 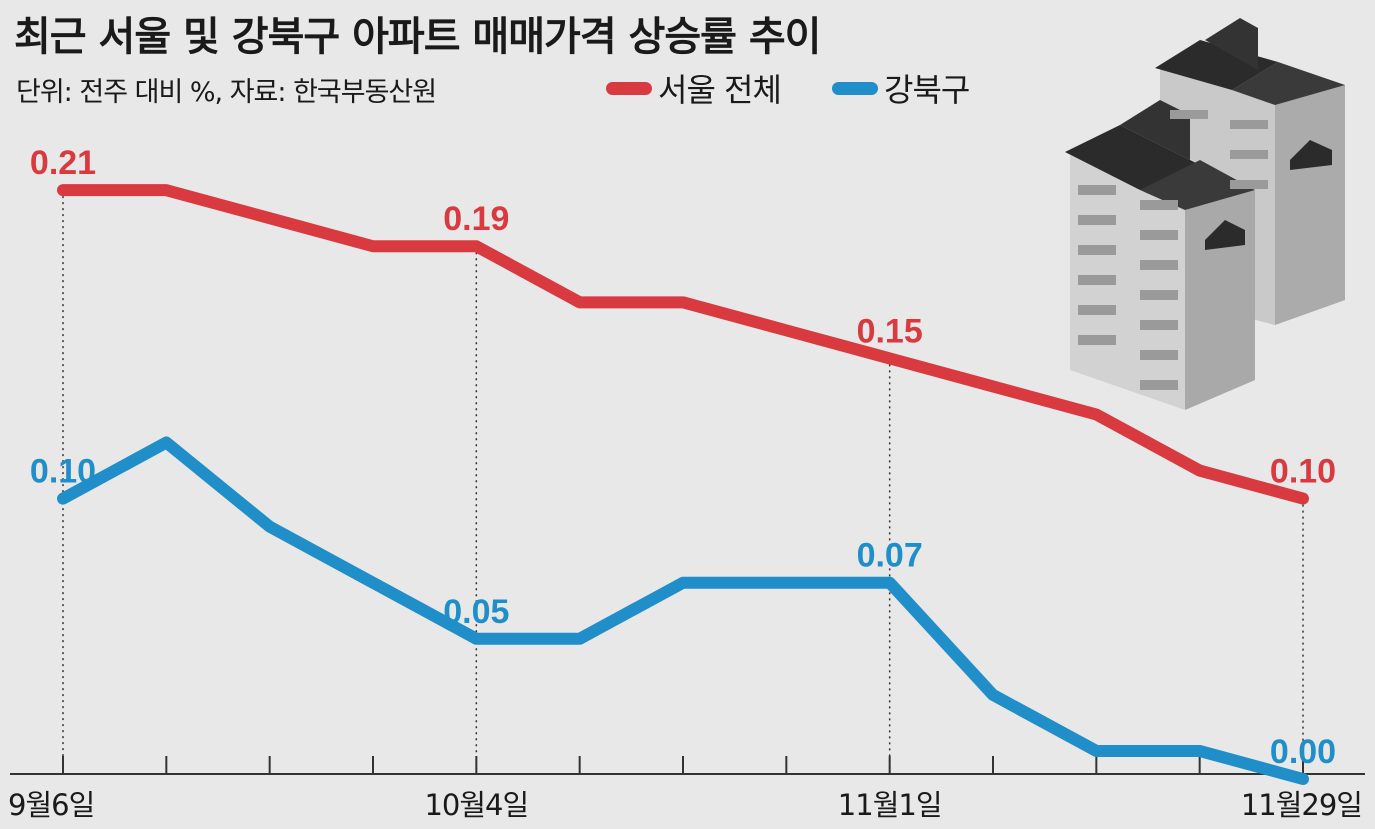 I want to click on x-tick-label: 10월4일, so click(x=476, y=805).